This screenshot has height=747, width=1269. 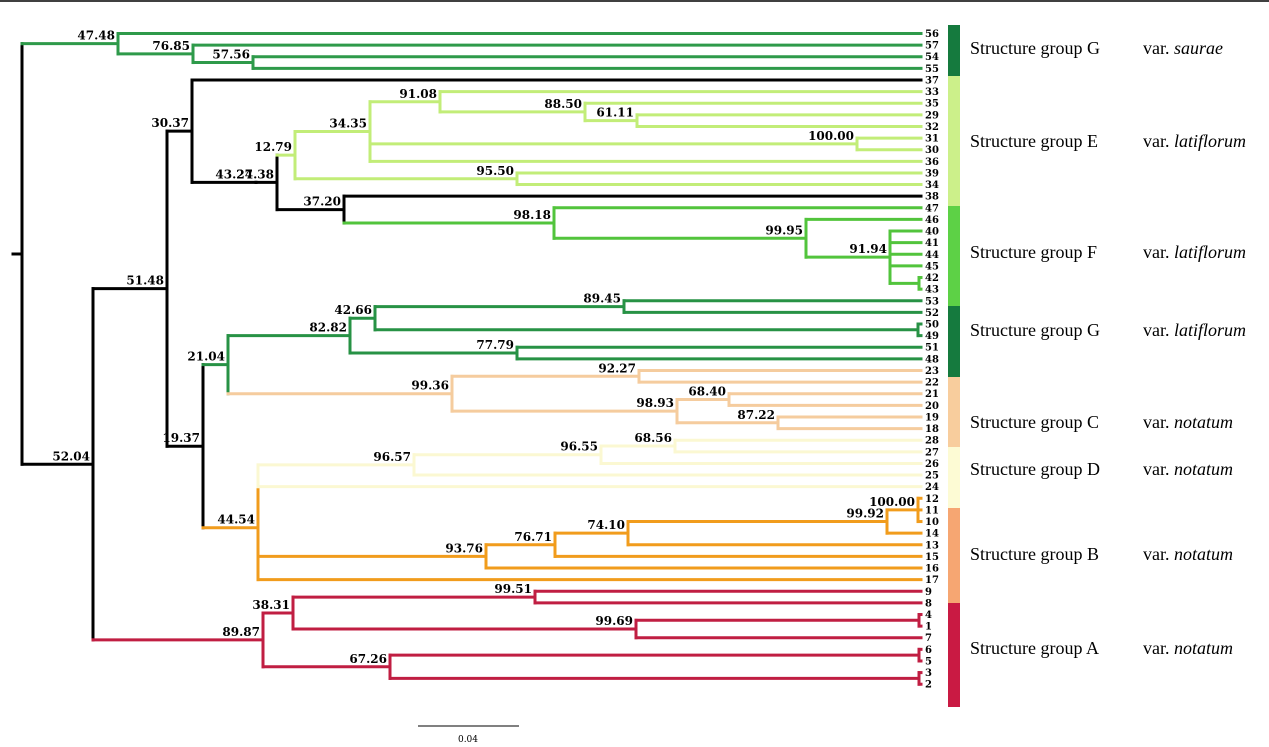 What do you see at coordinates (495, 345) in the screenshot?
I see `bootstrap-value: 77.79` at bounding box center [495, 345].